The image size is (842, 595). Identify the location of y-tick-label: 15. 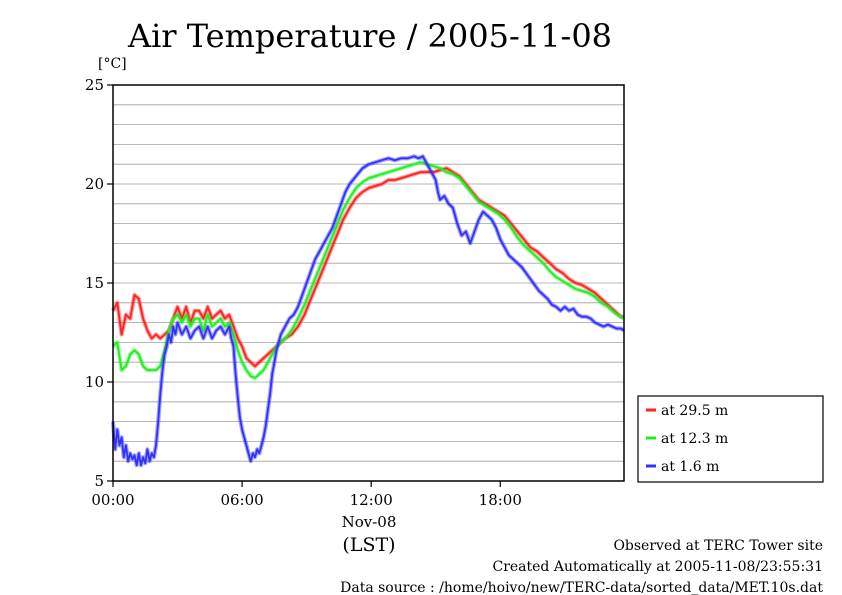
(94, 283).